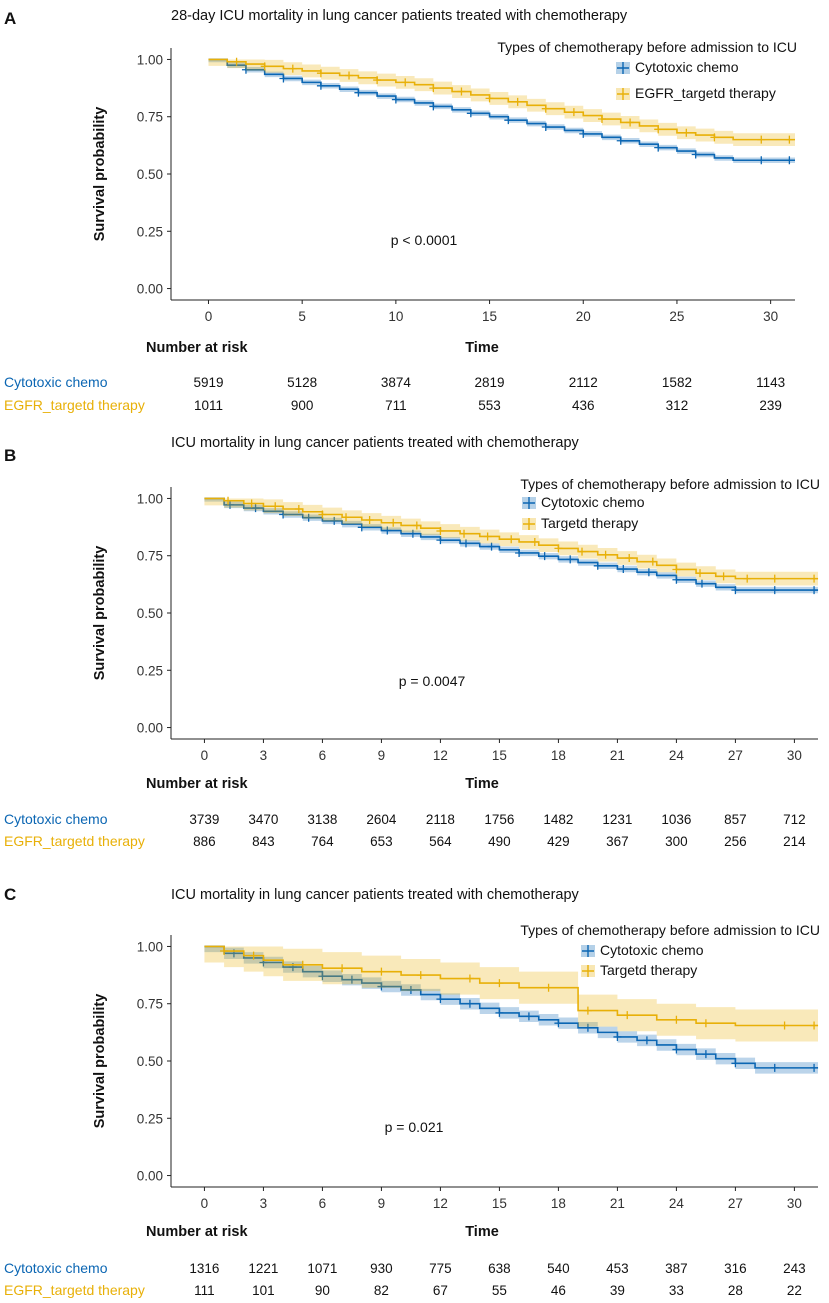 Image resolution: width=829 pixels, height=1303 pixels. Describe the element at coordinates (322, 1290) in the screenshot. I see `risk-count: 90` at that location.